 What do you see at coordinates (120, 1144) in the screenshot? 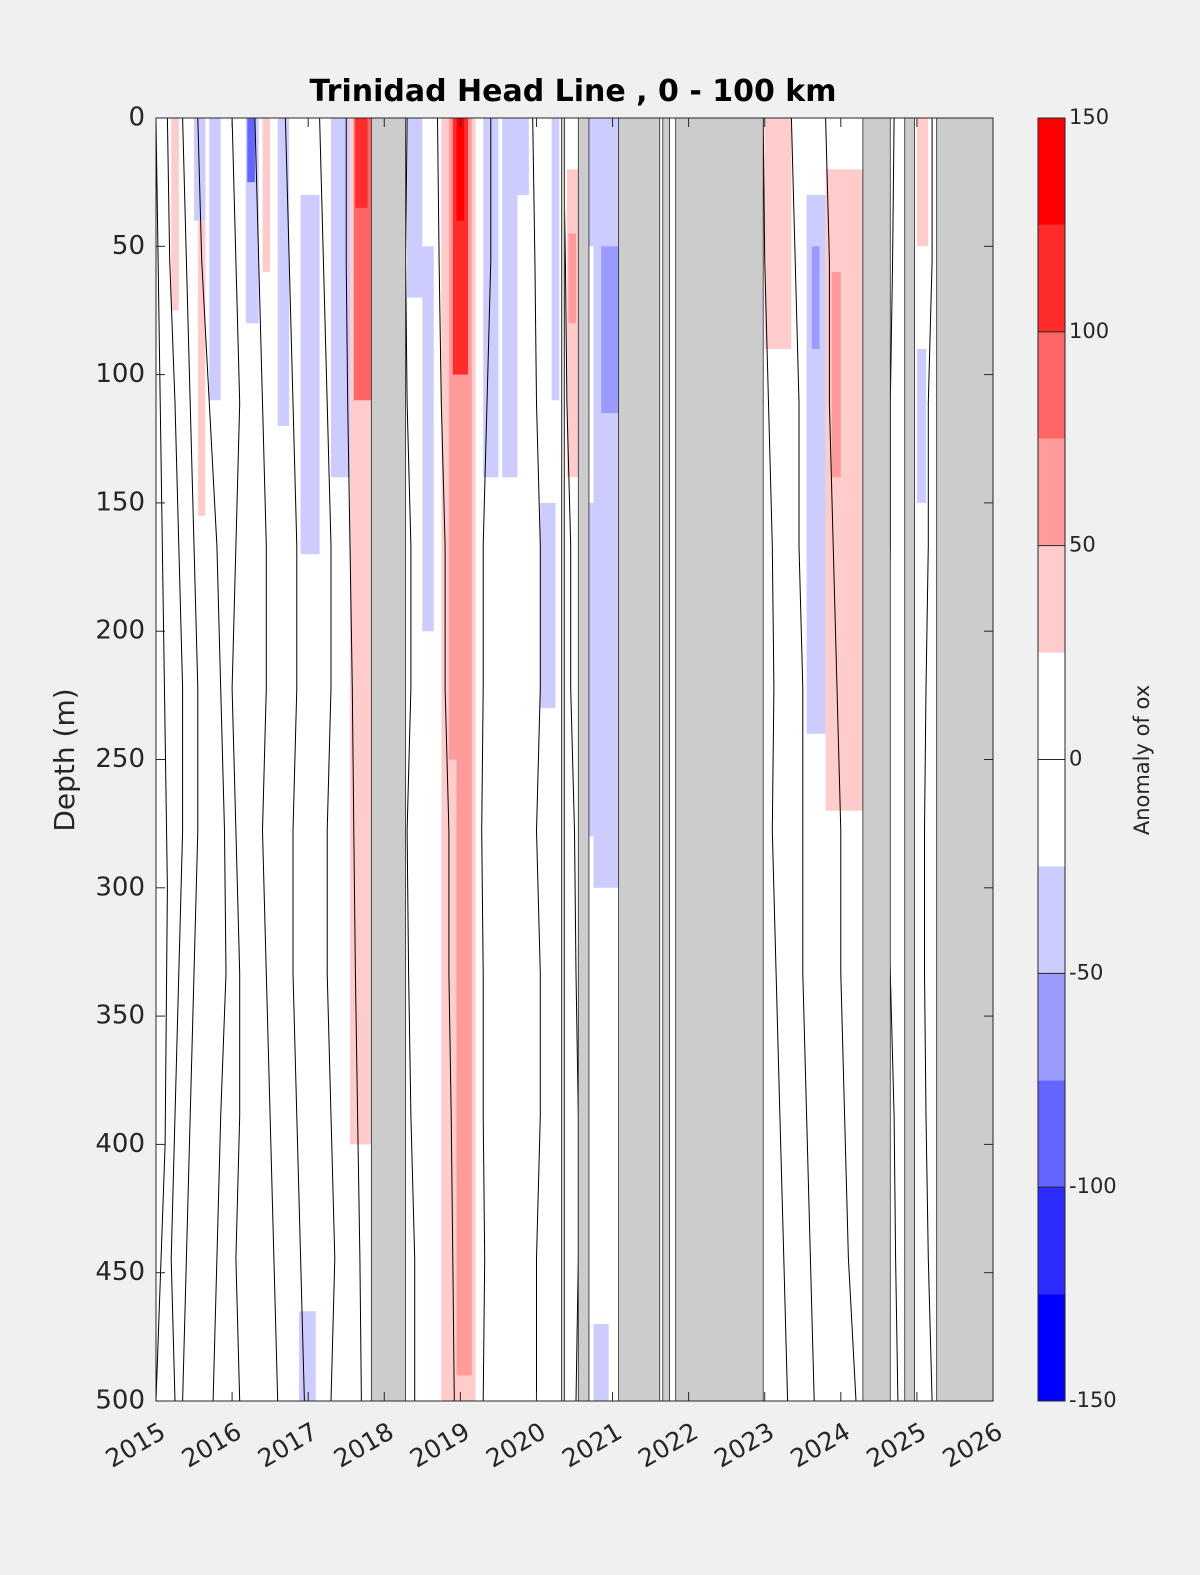
I see `y-tick-label-400: 400` at bounding box center [120, 1144].